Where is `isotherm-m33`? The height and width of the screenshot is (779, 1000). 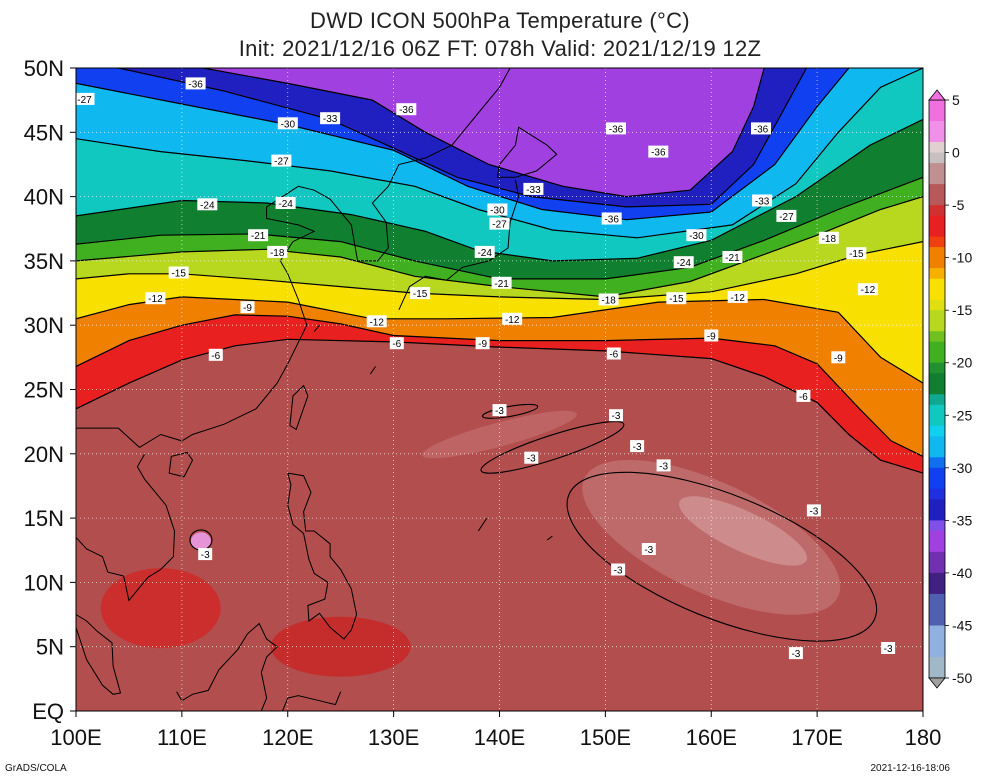 isotherm-m33 is located at coordinates (463, 138).